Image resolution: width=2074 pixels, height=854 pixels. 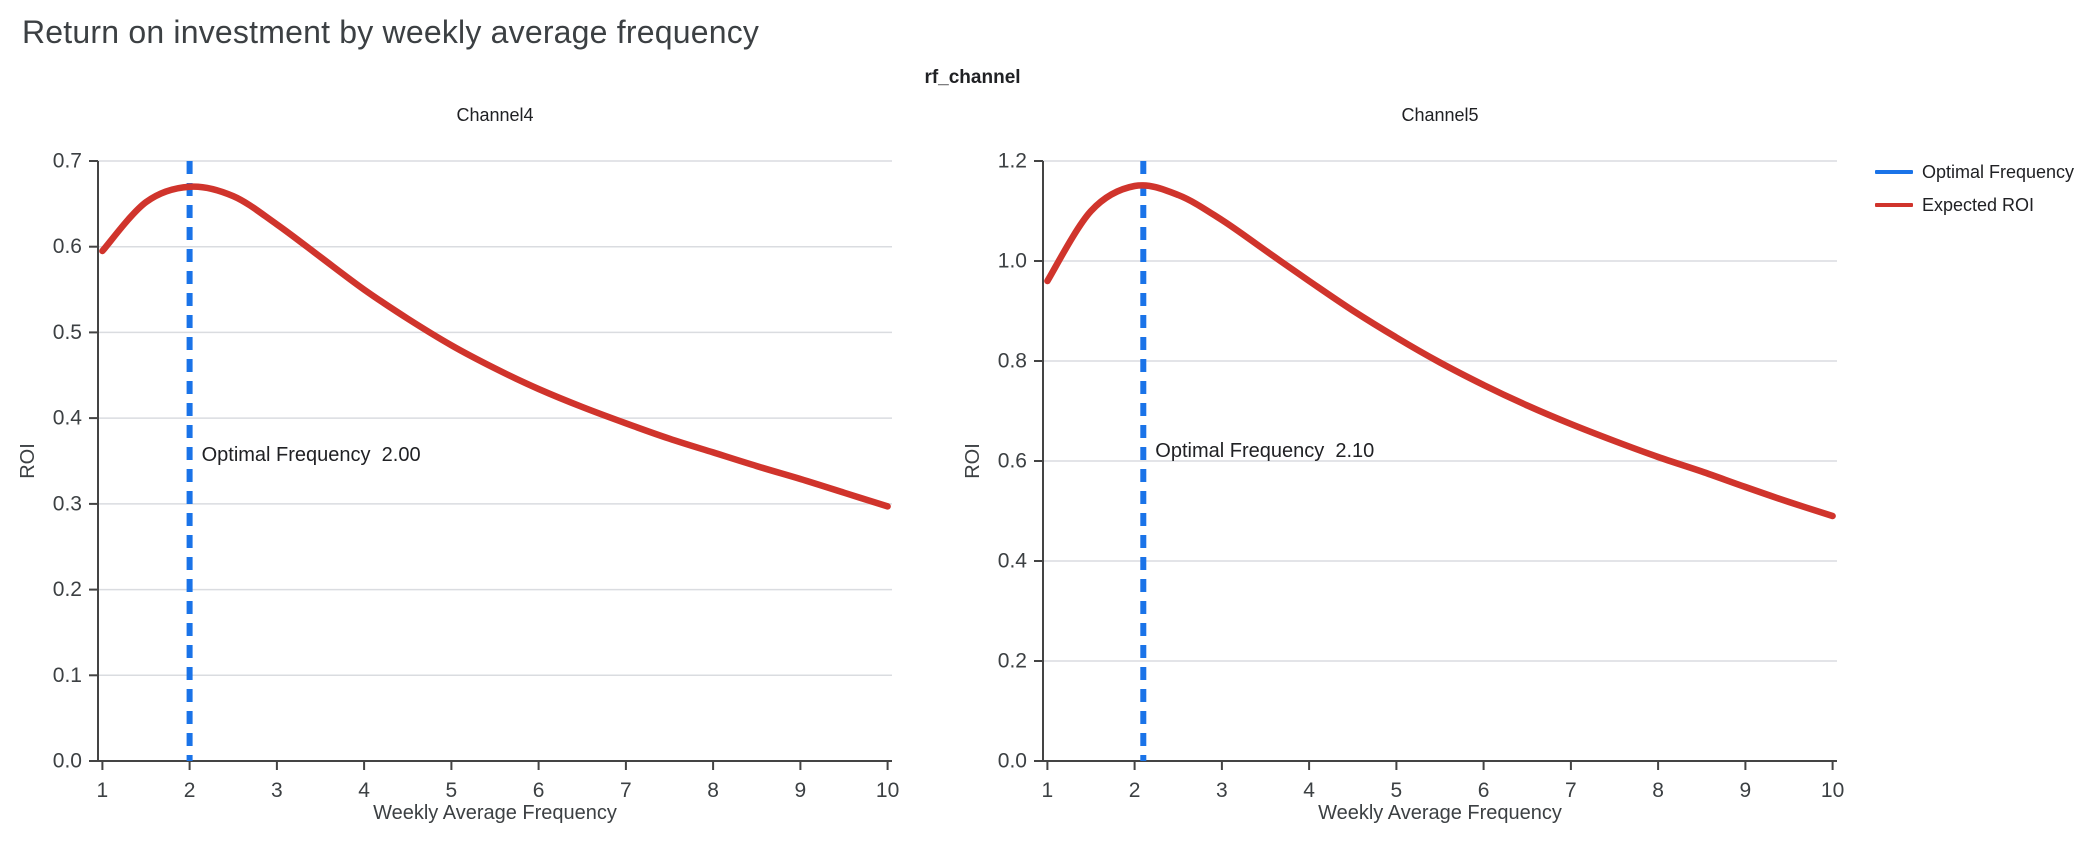 I want to click on legend-label: Expected ROI, so click(x=1978, y=204).